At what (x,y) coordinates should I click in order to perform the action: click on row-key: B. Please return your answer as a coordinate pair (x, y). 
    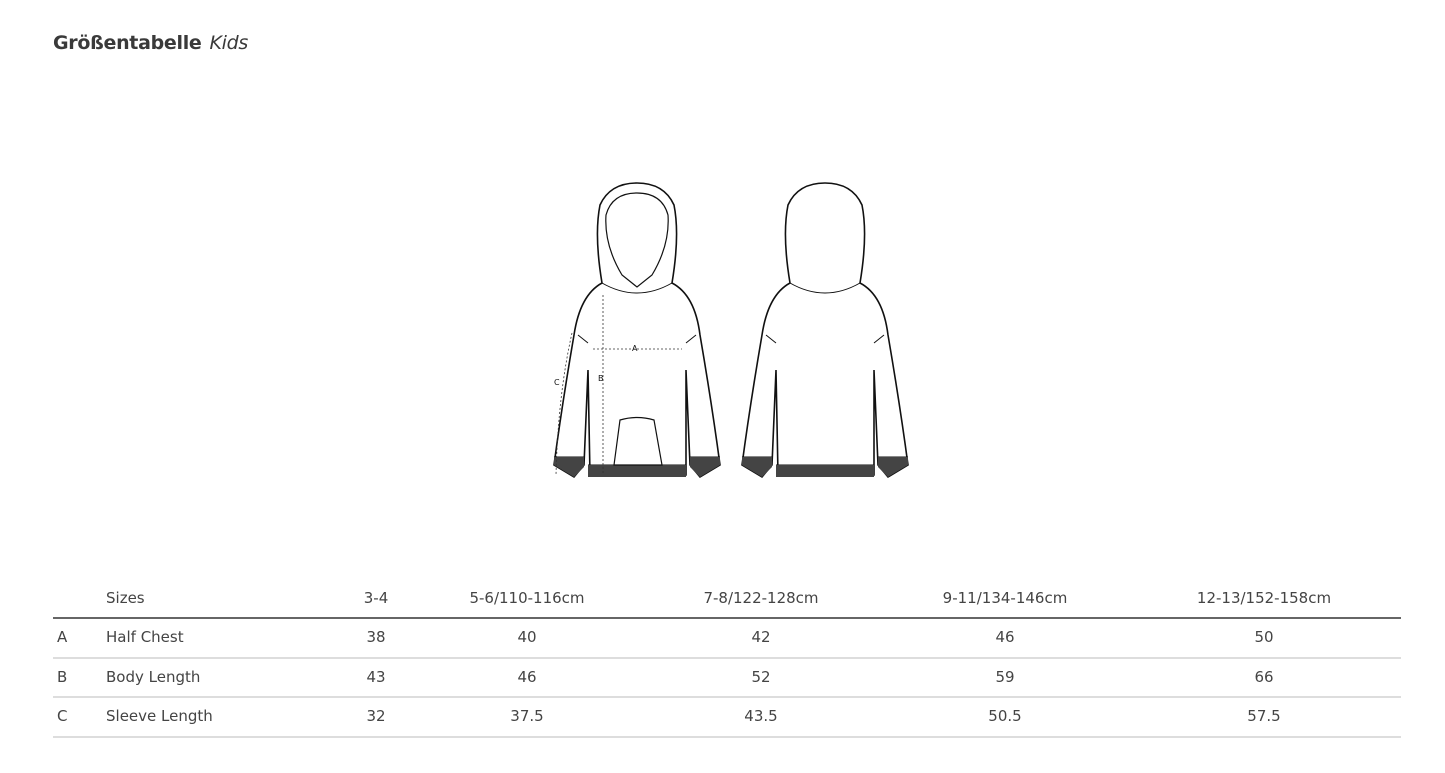
    Looking at the image, I should click on (62, 676).